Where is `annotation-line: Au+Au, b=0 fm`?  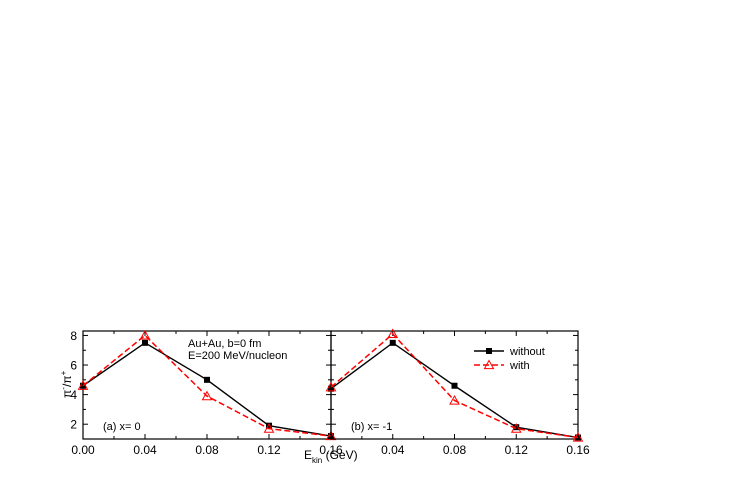
annotation-line: Au+Au, b=0 fm is located at coordinates (224, 344).